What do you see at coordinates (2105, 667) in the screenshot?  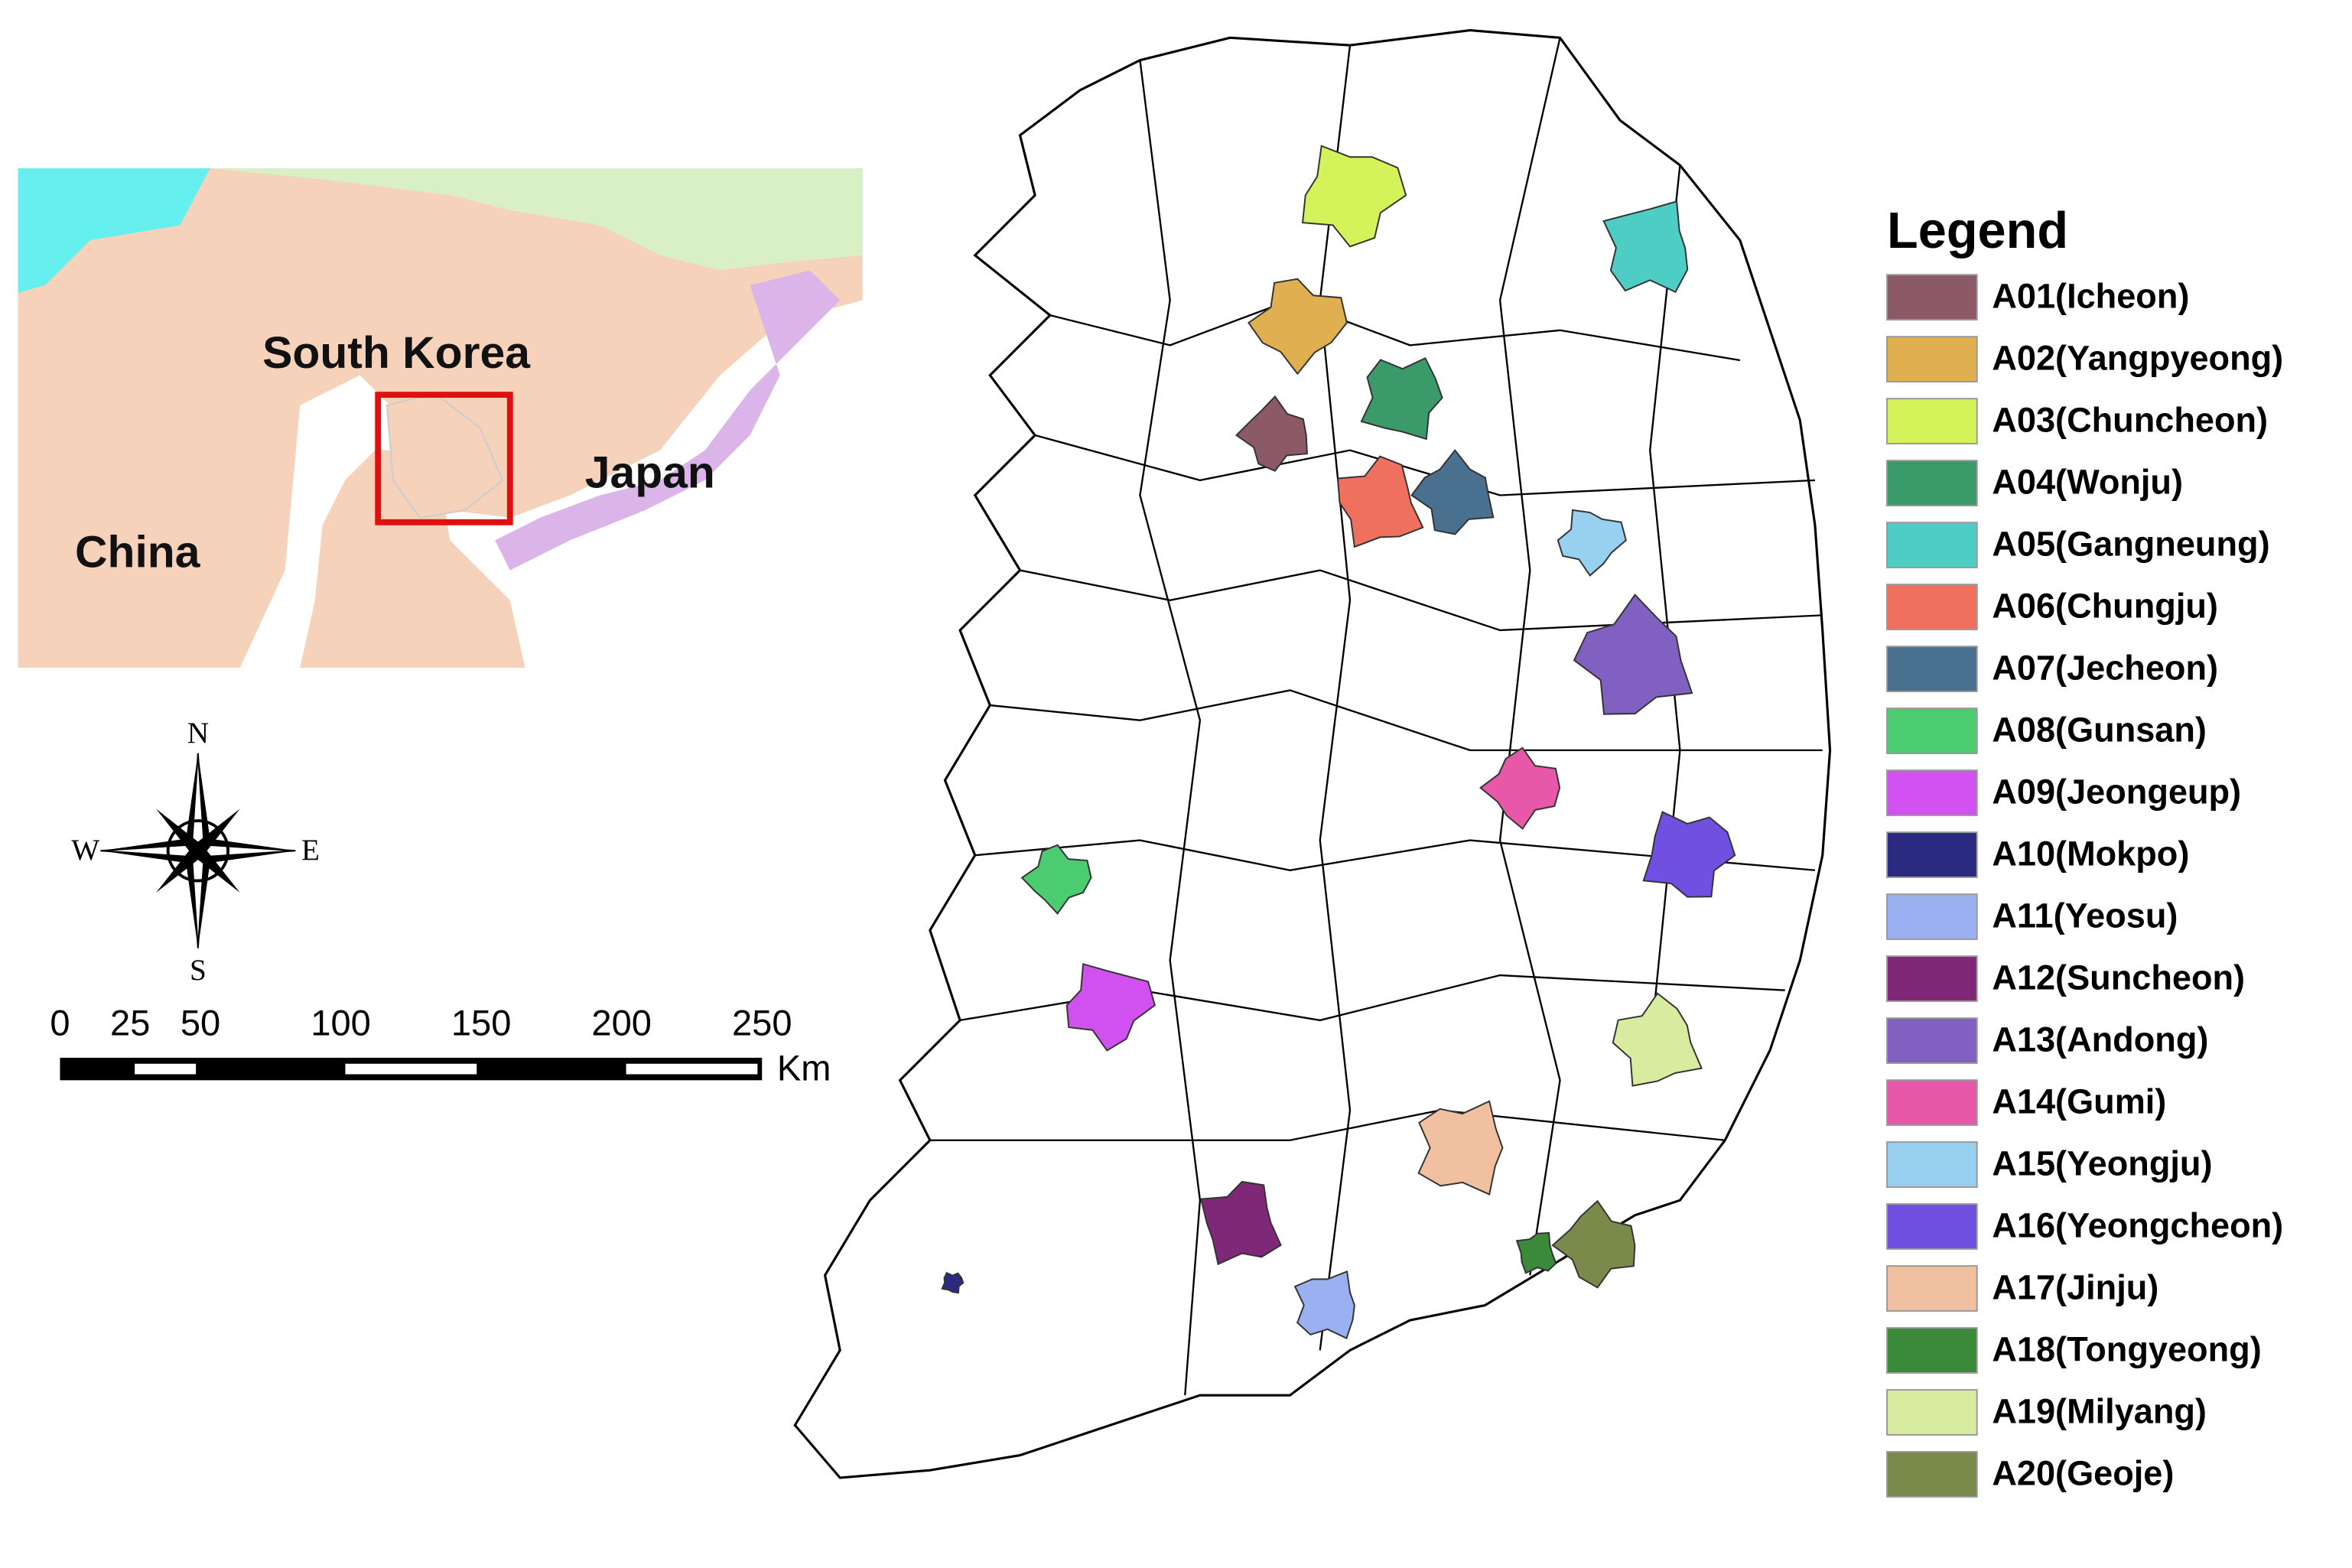 I see `legend-label: A07(Jecheon)` at bounding box center [2105, 667].